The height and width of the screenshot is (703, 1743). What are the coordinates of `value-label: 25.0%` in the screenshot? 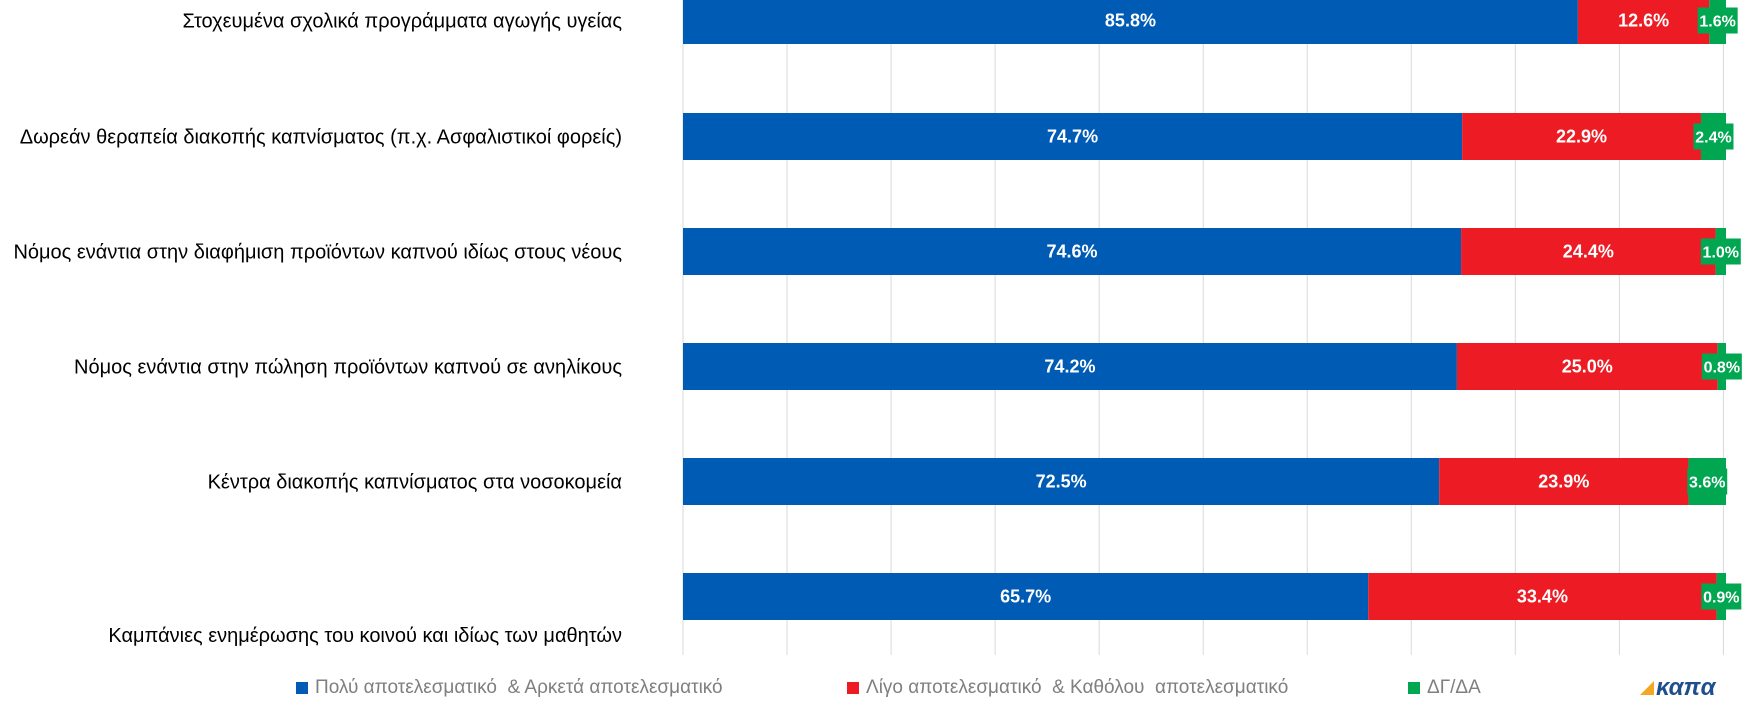 It's located at (1587, 367).